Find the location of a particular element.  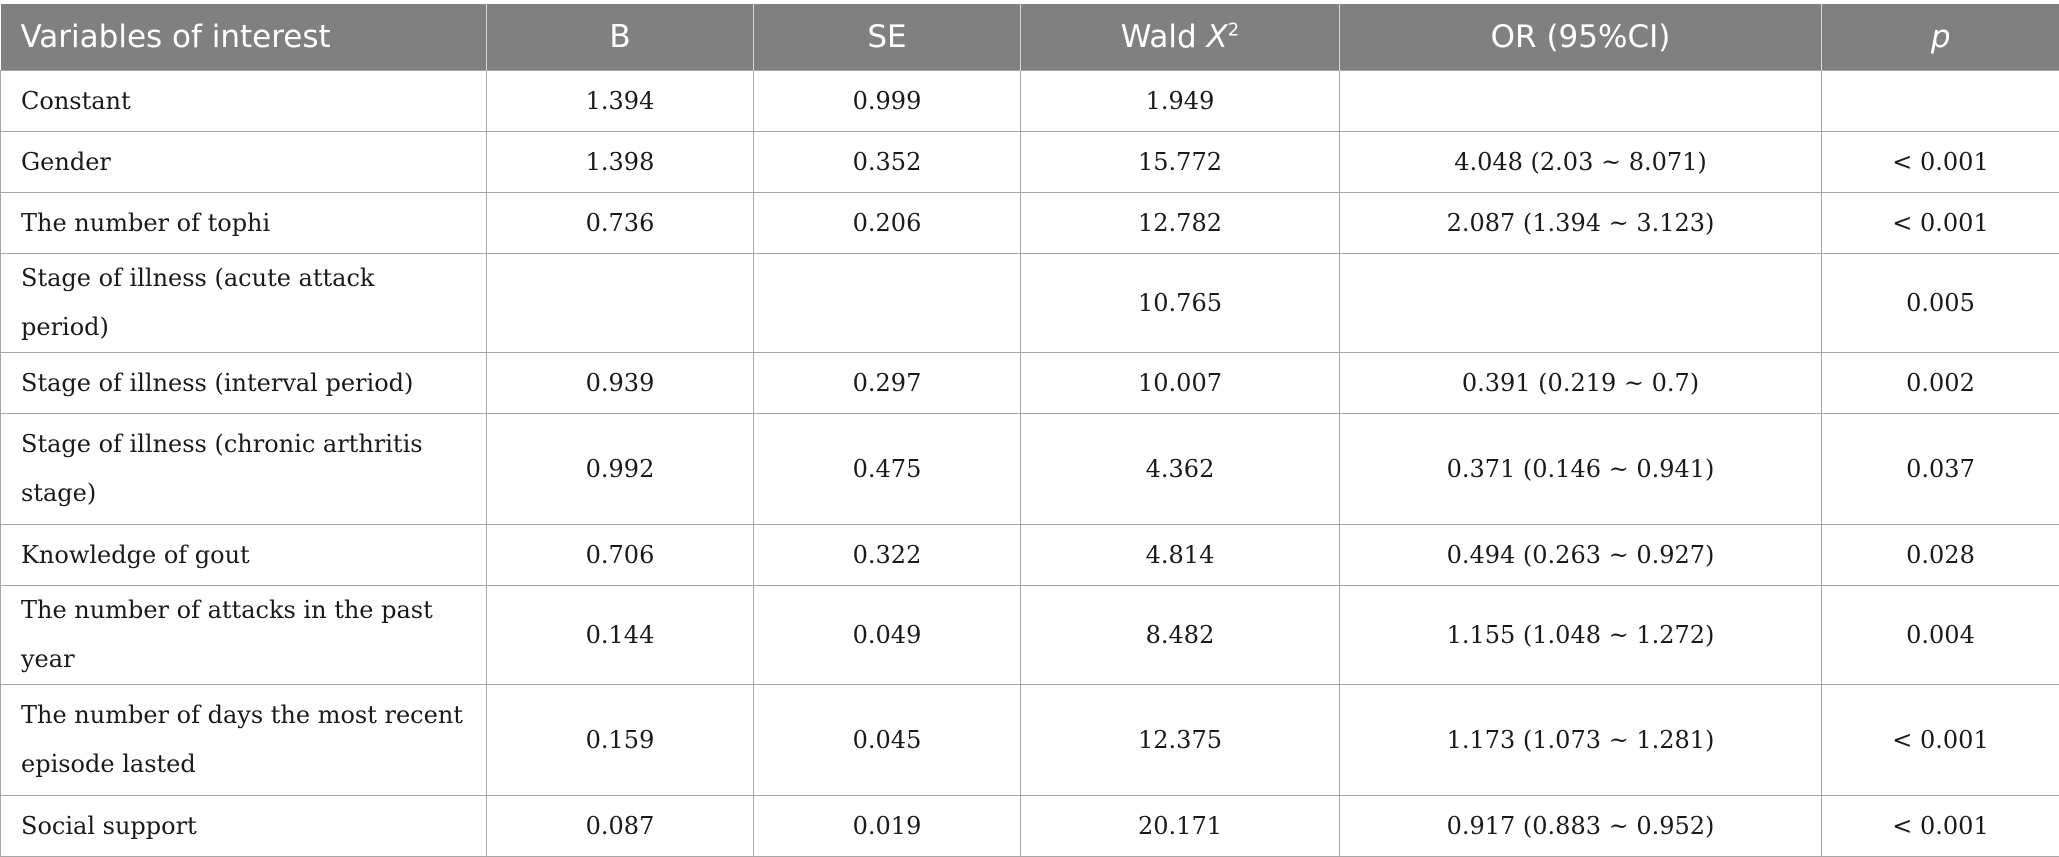

header-wald-var: X is located at coordinates (1217, 37).